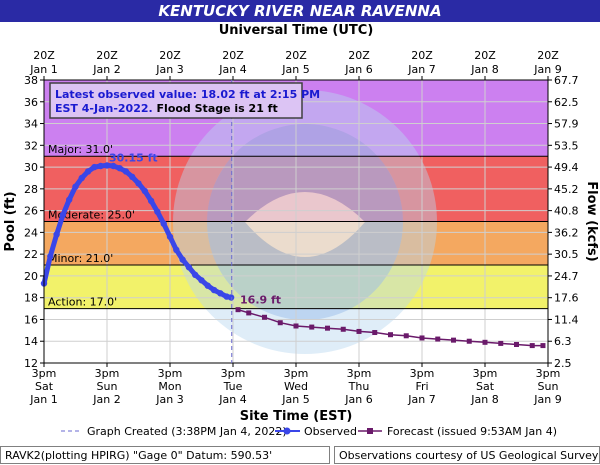 The width and height of the screenshot is (600, 465). What do you see at coordinates (547, 399) in the screenshot?
I see `x-tick-date: Jan 9` at bounding box center [547, 399].